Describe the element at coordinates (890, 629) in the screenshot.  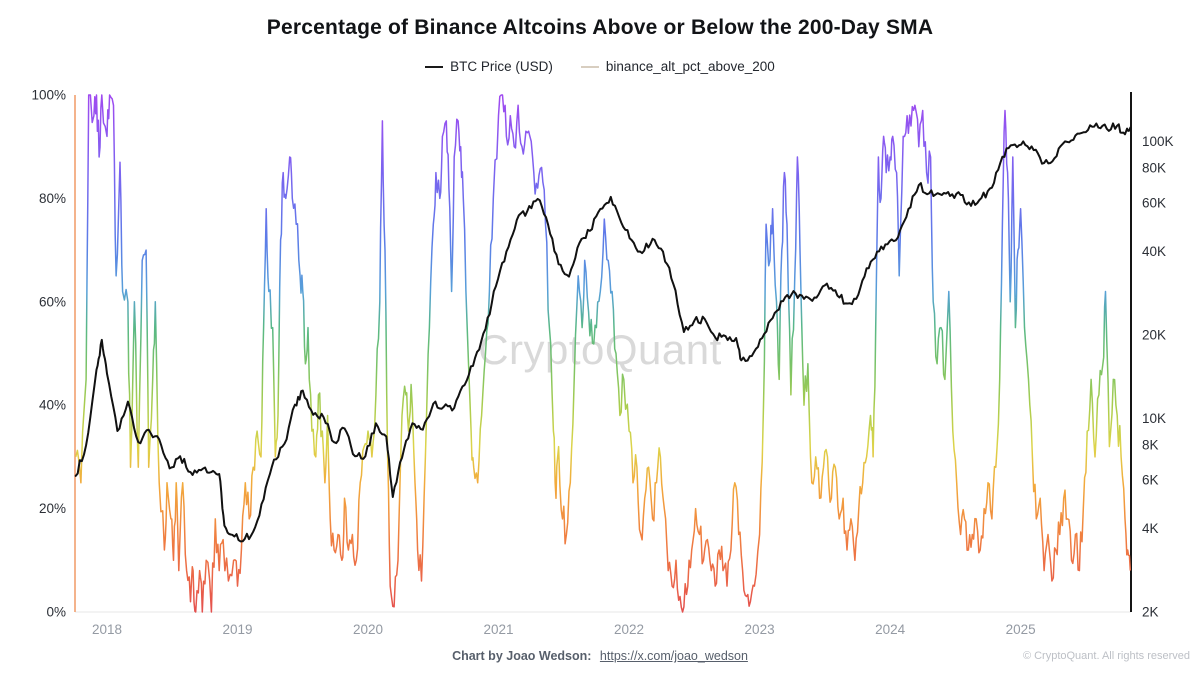
I see `x-axis-tick-label: 2024` at that location.